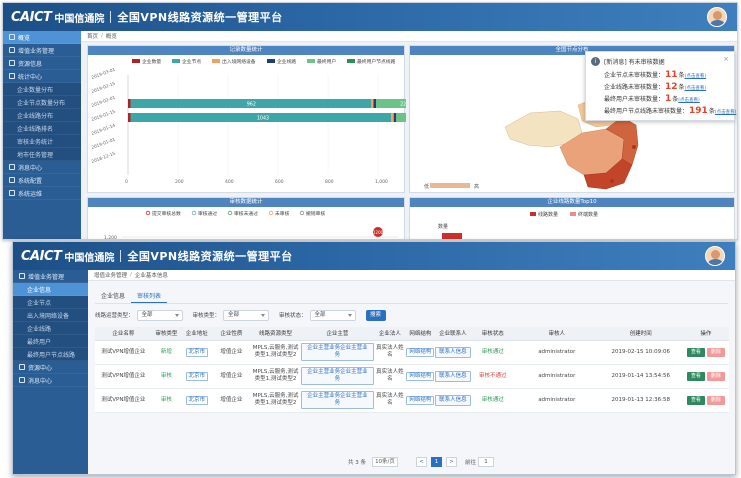  Describe the element at coordinates (675, 99) in the screenshot. I see `notification-unit: 条` at that location.